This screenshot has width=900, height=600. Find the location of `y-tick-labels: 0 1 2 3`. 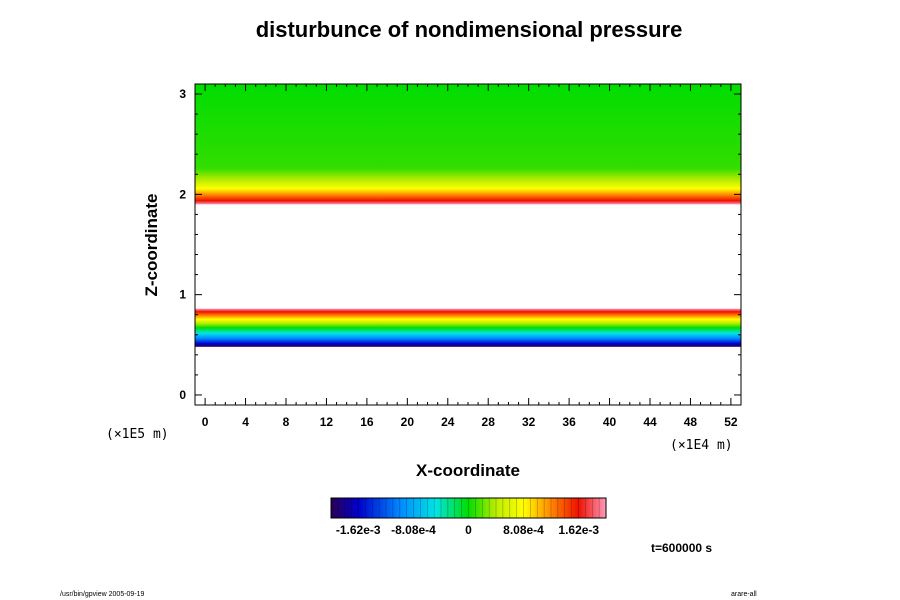

y-tick-labels: 0 1 2 3 is located at coordinates (182, 244).